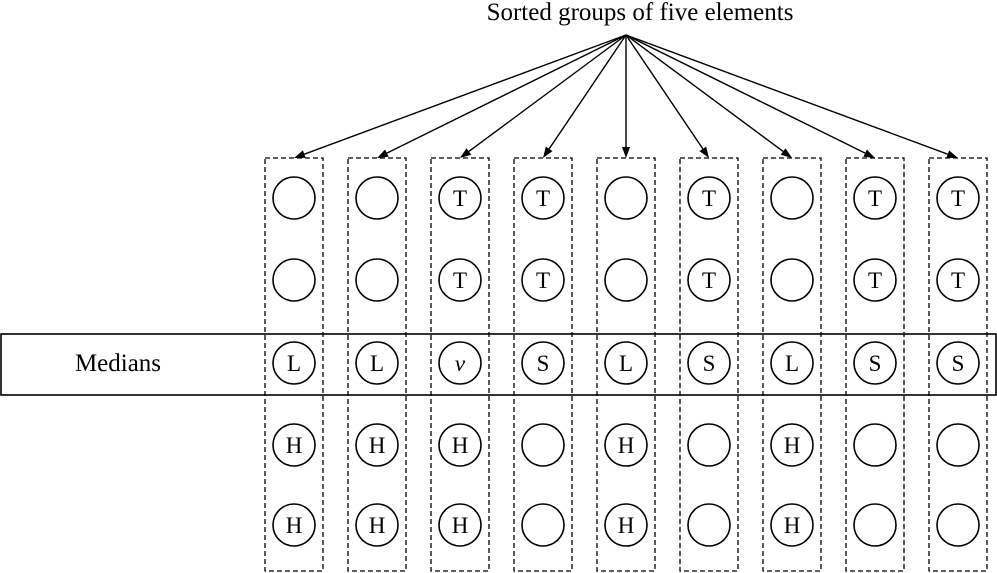  What do you see at coordinates (640, 13) in the screenshot?
I see `diagram-title: Sorted groups of five elements` at bounding box center [640, 13].